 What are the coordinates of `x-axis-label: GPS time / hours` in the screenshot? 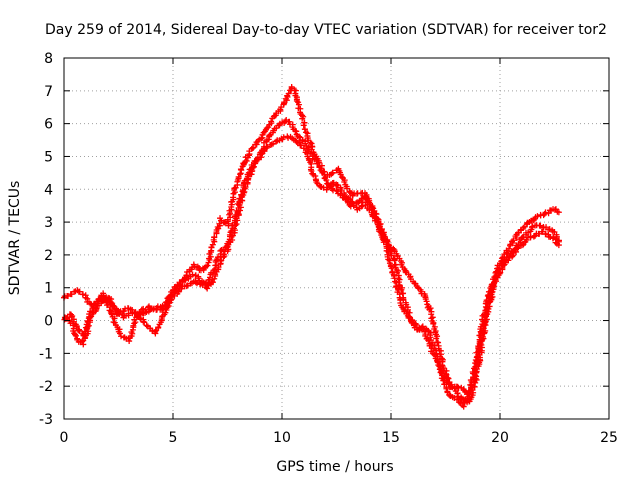 It's located at (334, 467).